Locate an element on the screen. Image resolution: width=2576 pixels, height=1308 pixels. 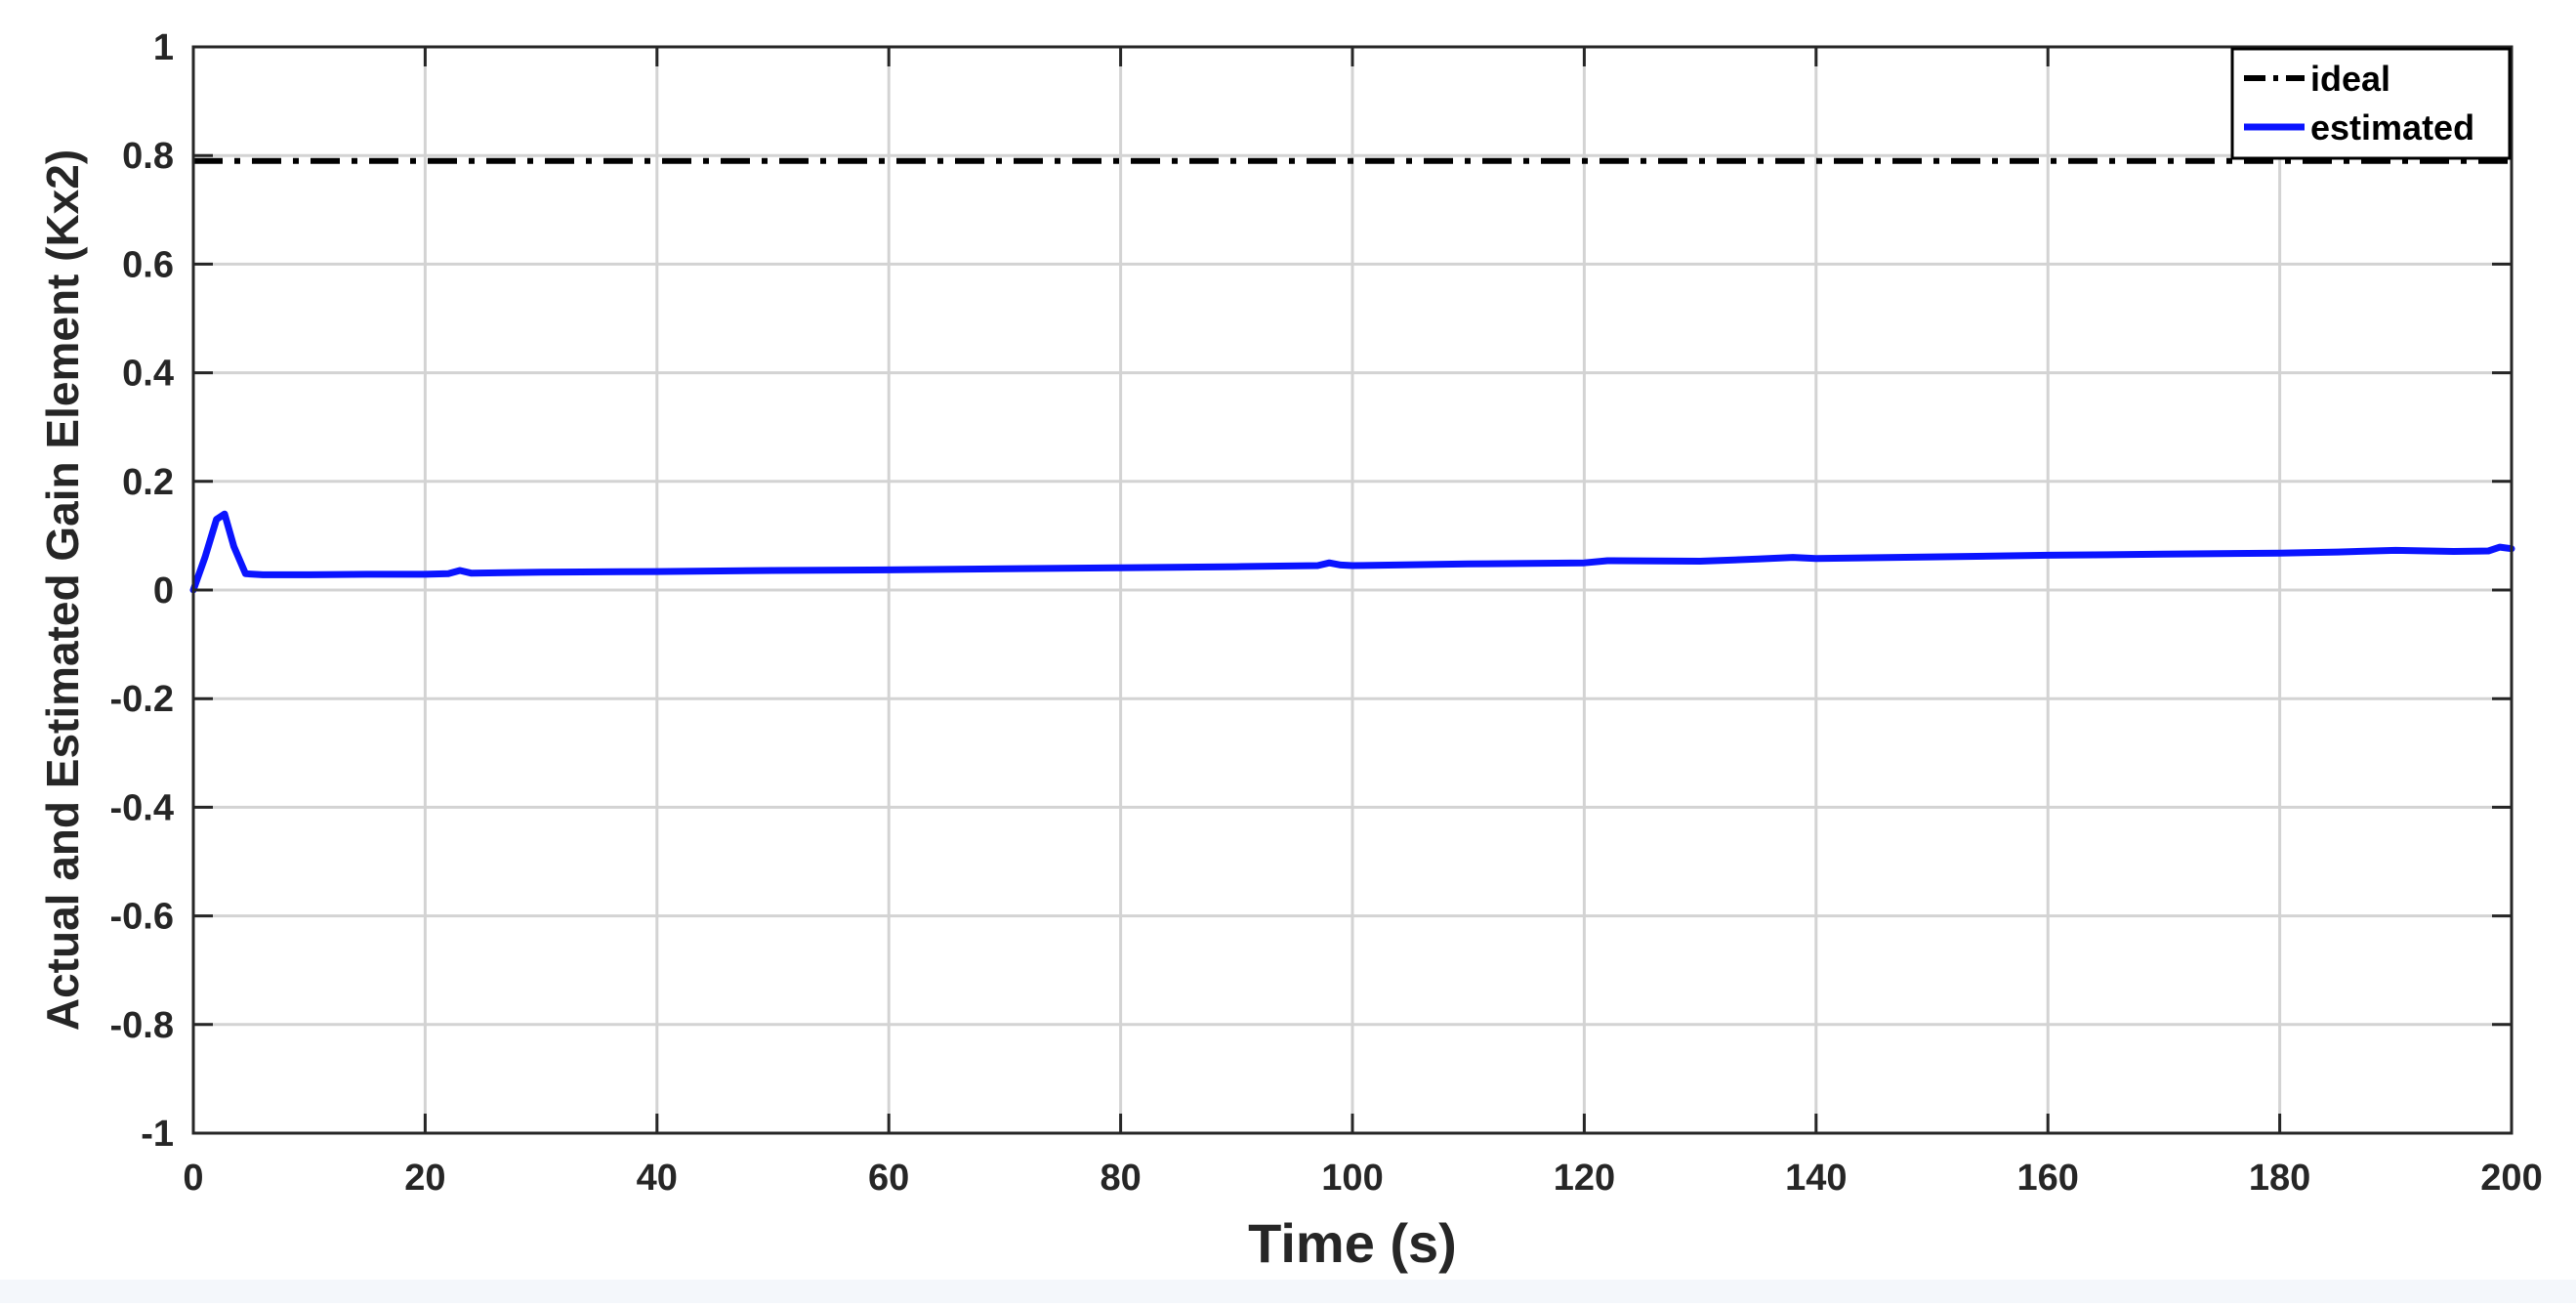
y-tick-label: -0.6 is located at coordinates (142, 917).